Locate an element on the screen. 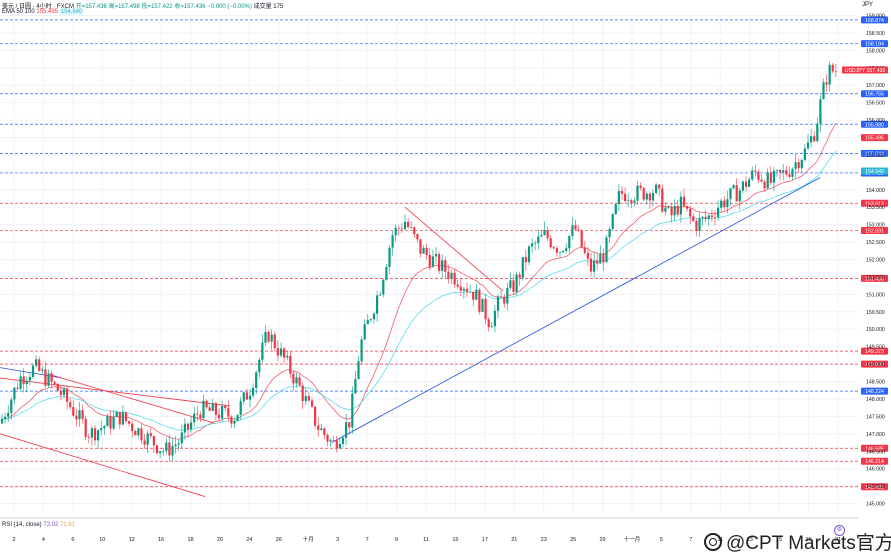  price-badge-label: USDJPY 157.436 is located at coordinates (865, 71).